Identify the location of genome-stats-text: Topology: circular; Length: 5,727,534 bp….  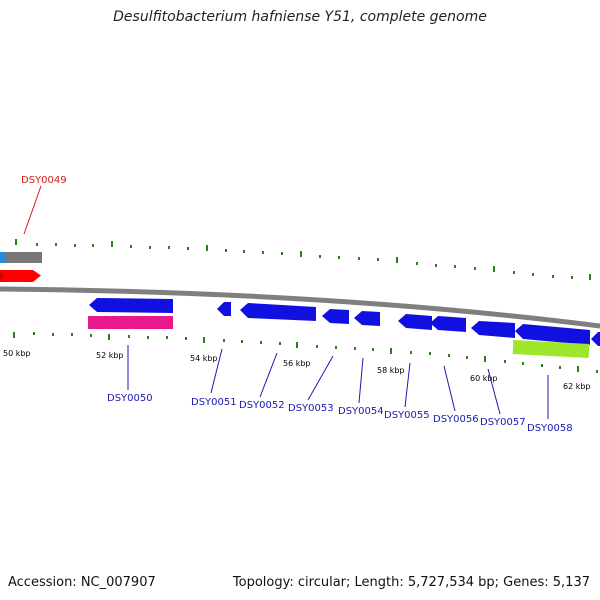
(411, 582).